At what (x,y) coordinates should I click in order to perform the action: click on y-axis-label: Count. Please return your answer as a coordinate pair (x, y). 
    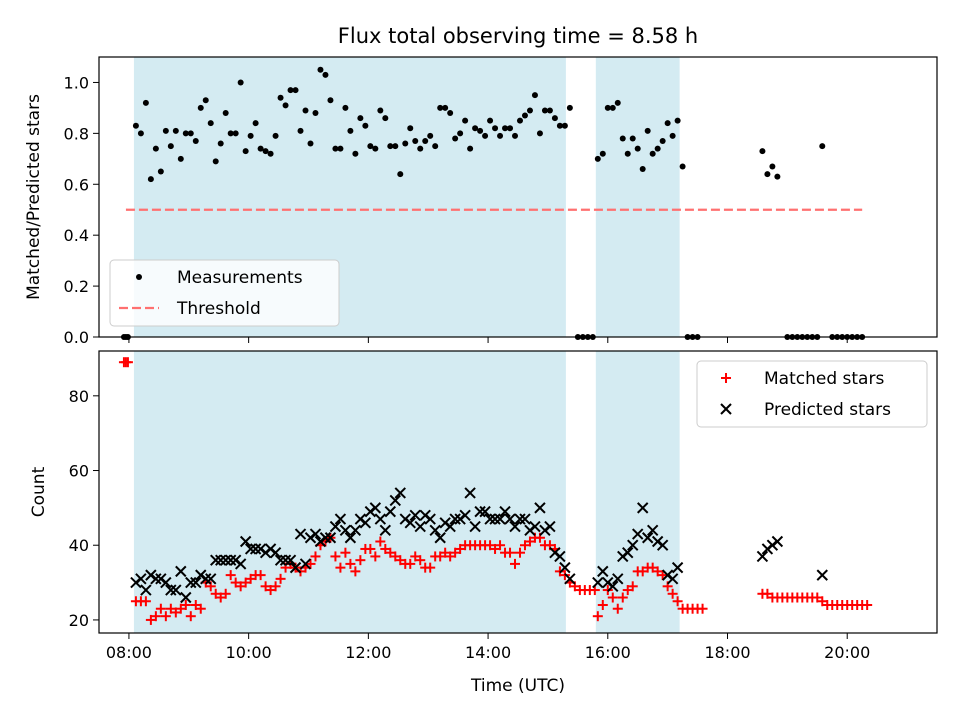
    Looking at the image, I should click on (39, 491).